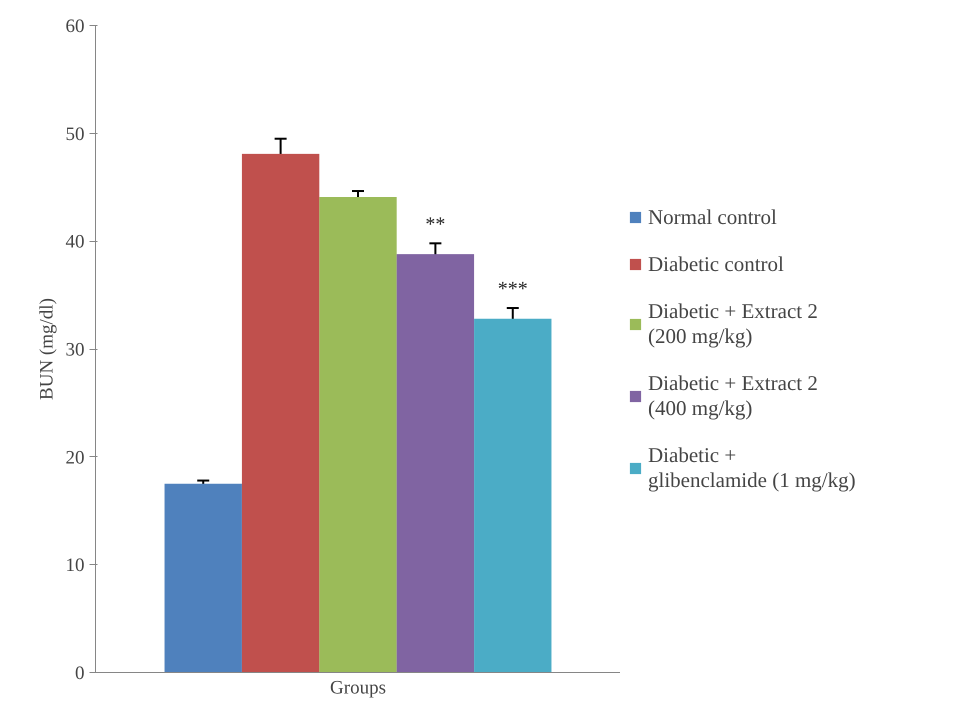 This screenshot has width=961, height=718. What do you see at coordinates (75, 26) in the screenshot?
I see `y-tick-label: 60` at bounding box center [75, 26].